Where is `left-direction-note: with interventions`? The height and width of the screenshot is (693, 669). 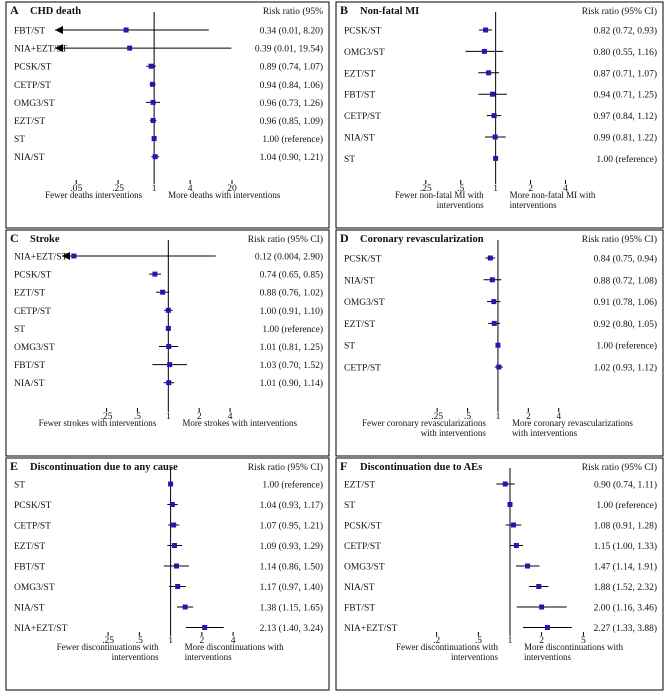
left-direction-note: with interventions is located at coordinates (454, 433).